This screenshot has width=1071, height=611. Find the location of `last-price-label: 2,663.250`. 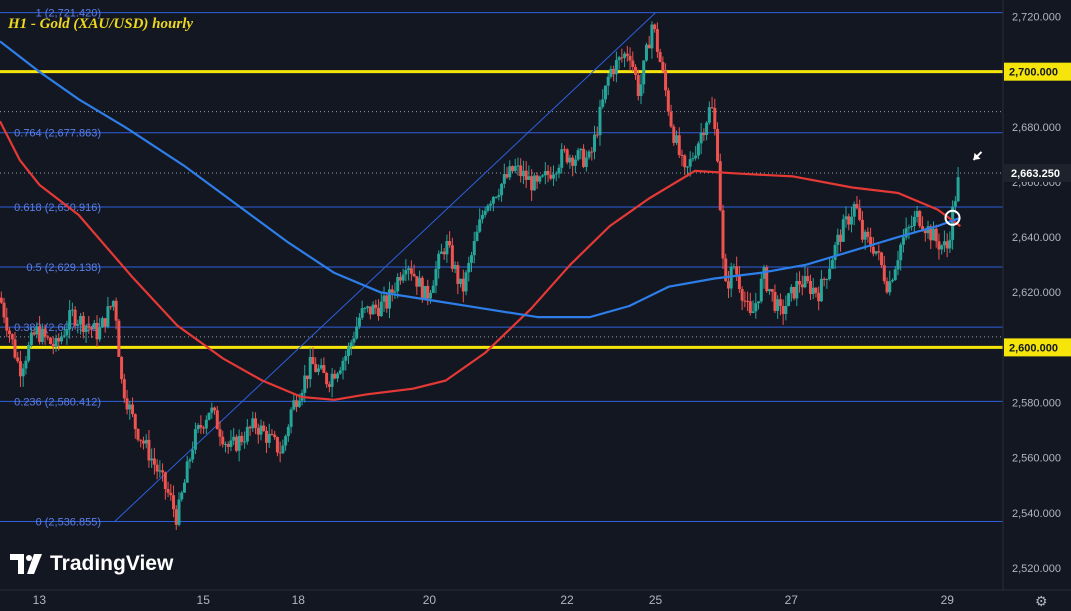

last-price-label: 2,663.250 is located at coordinates (1035, 174).